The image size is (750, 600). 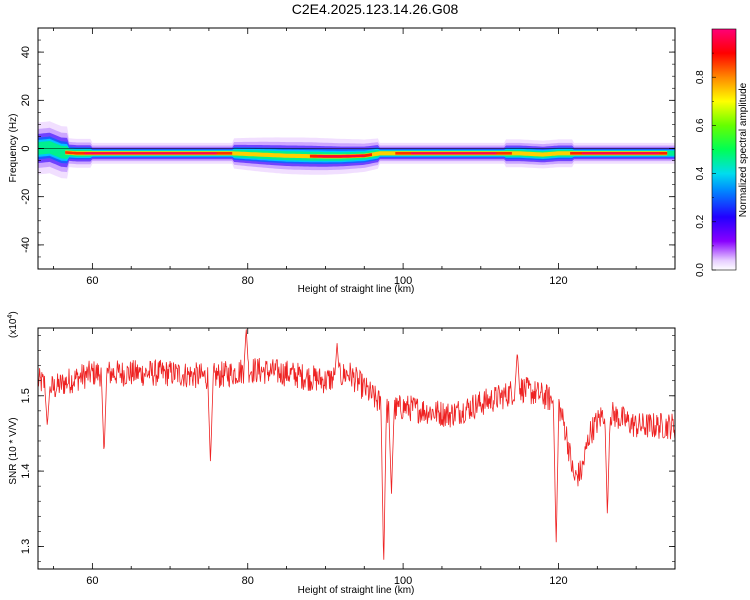 I want to click on heatmap-band-layer, so click(x=356, y=151).